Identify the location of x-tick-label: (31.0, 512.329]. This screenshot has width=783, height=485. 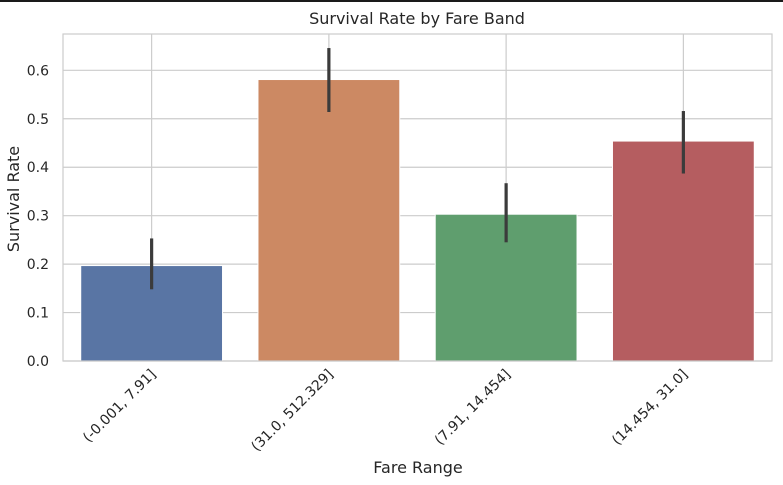
(292, 411).